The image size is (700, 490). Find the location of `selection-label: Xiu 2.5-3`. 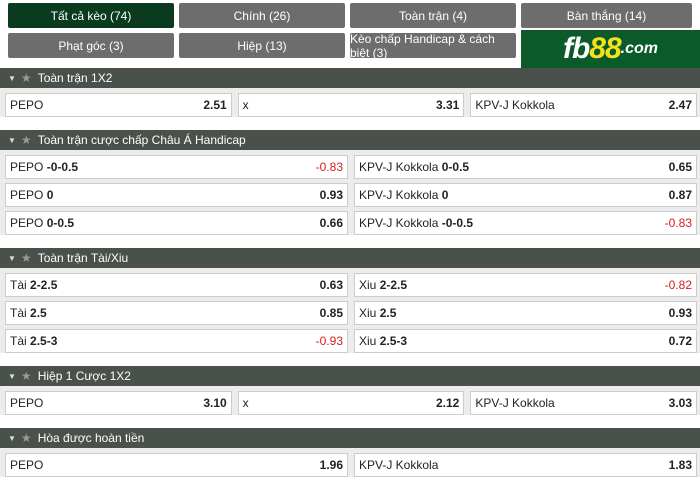

selection-label: Xiu 2.5-3 is located at coordinates (383, 341).